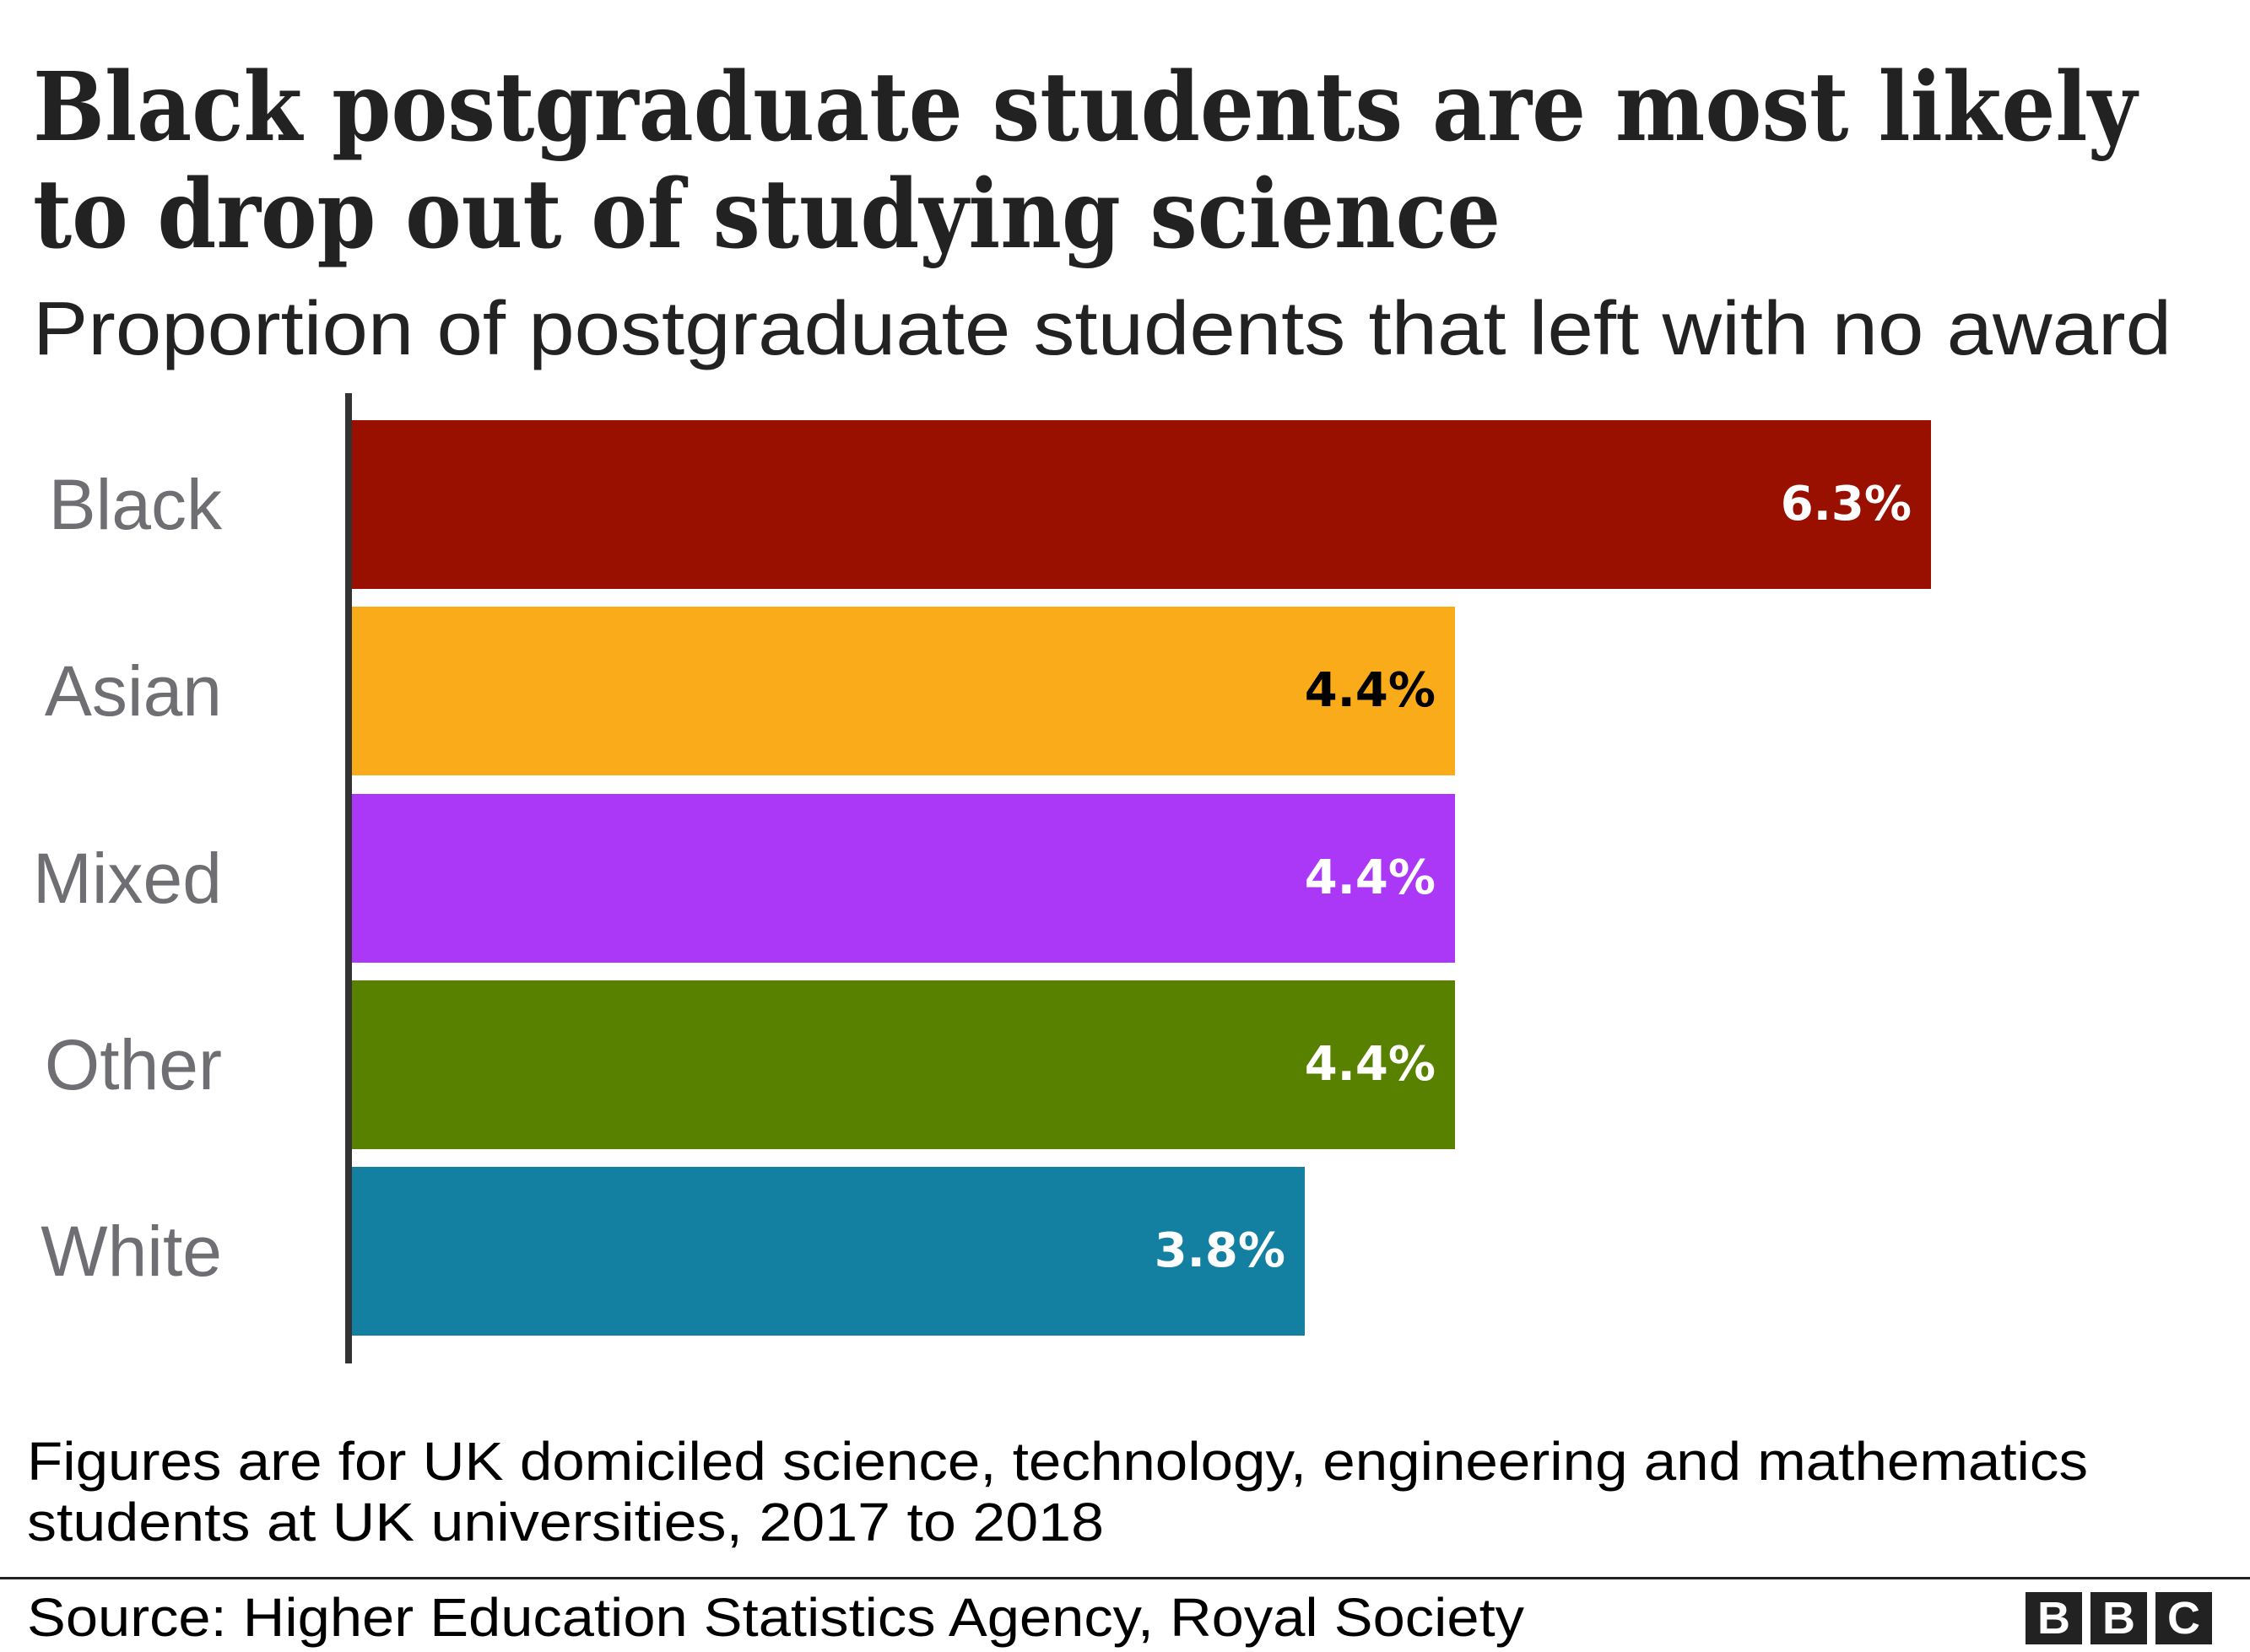 This screenshot has width=2250, height=1652. Describe the element at coordinates (131, 1251) in the screenshot. I see `category-label-white: White` at that location.